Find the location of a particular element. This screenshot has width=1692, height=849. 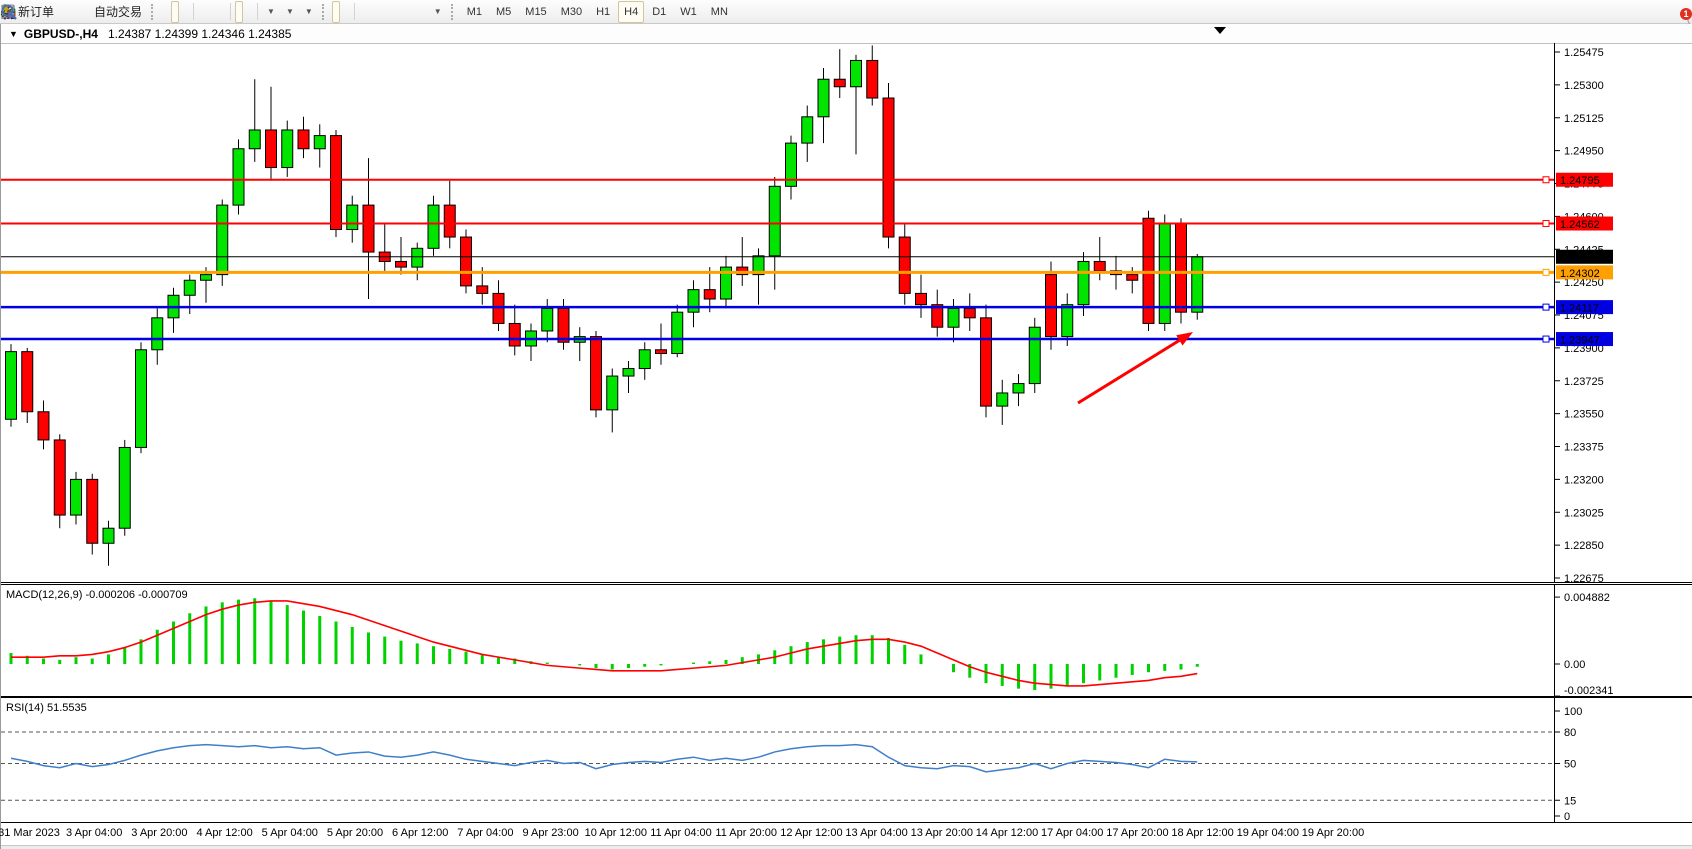

equidistant-channel-button: E is located at coordinates (198, 12).